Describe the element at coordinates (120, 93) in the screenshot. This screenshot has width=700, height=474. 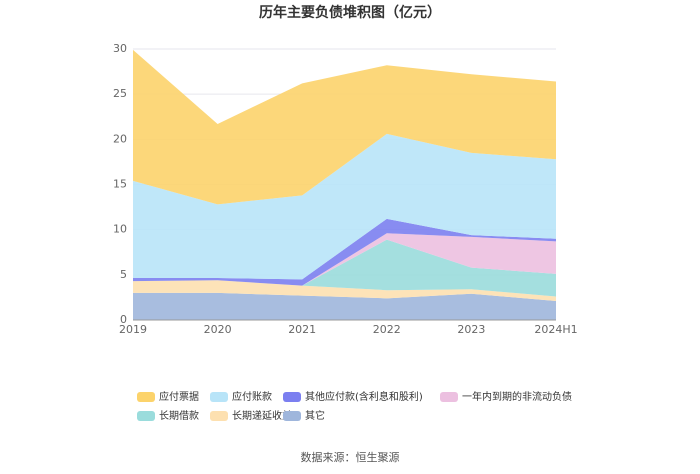
I see `y-tick-label: 25` at that location.